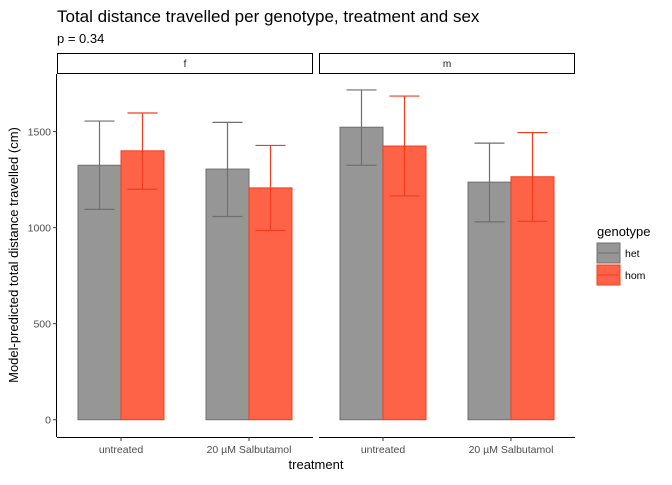  Describe the element at coordinates (40, 133) in the screenshot. I see `y-tick-label: 1500` at that location.